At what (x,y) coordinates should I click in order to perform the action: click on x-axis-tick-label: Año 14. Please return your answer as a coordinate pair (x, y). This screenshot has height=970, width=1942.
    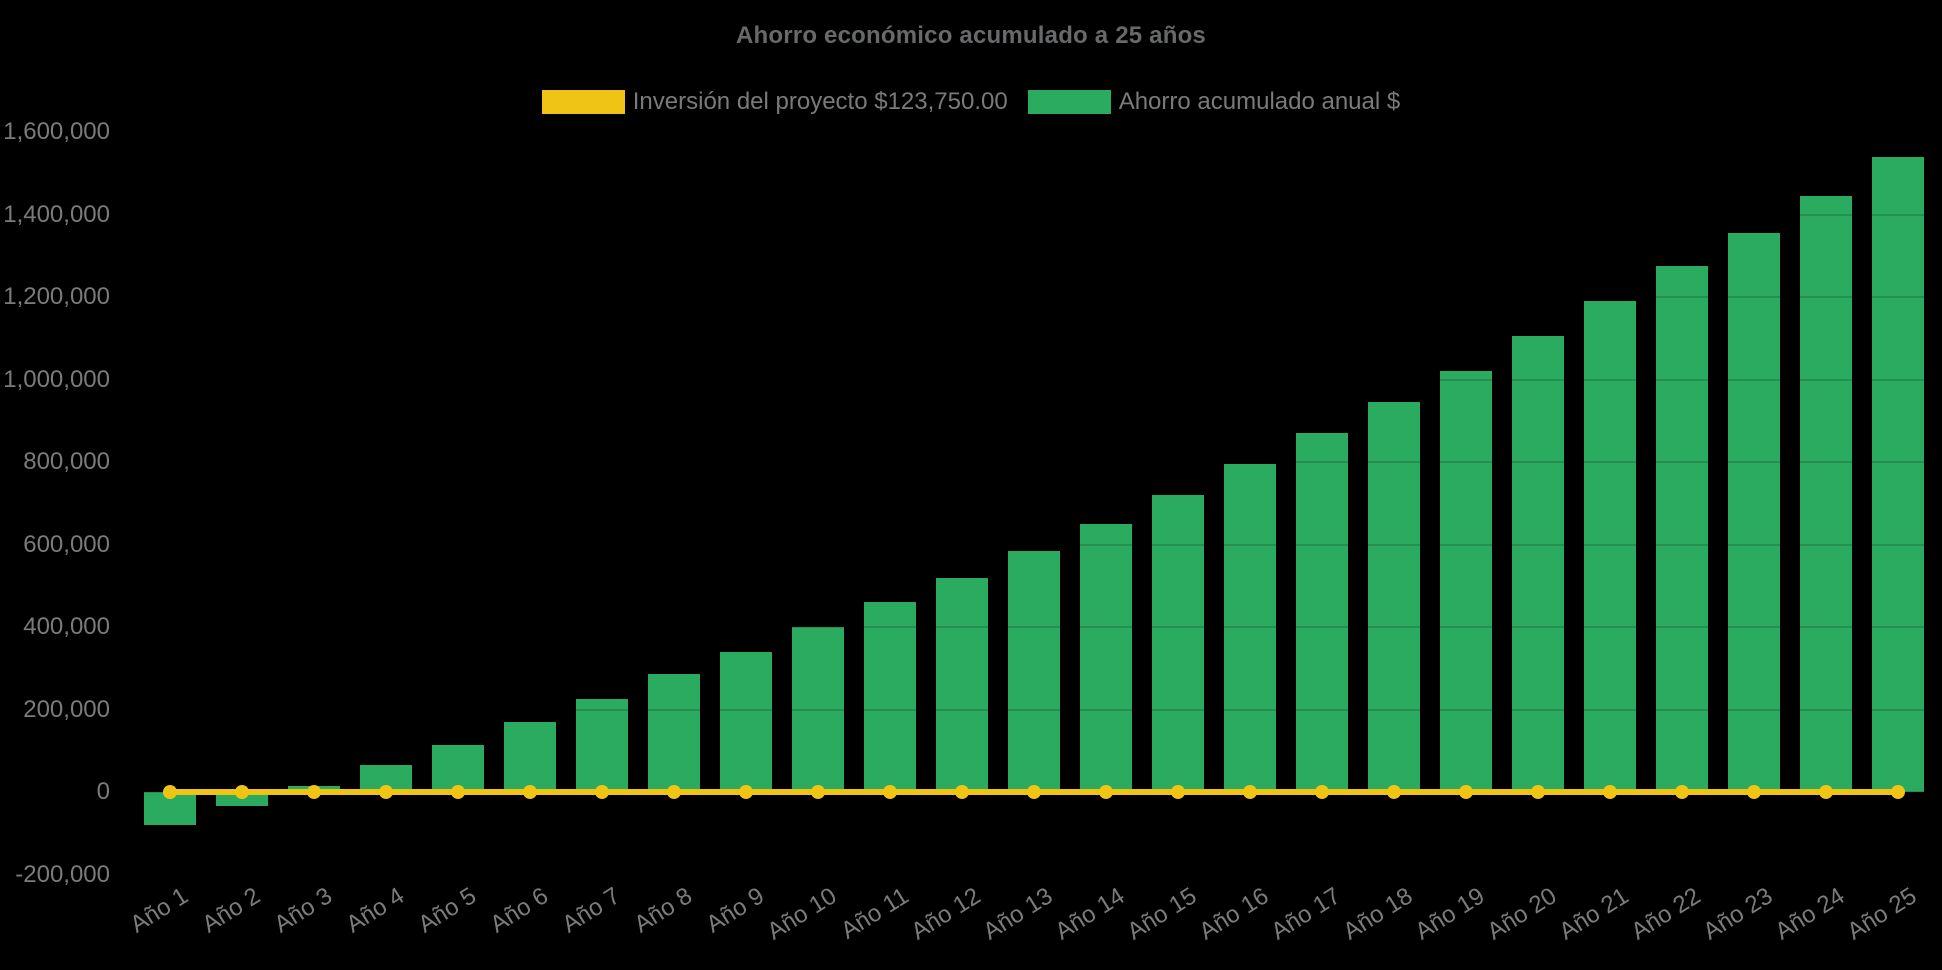
    Looking at the image, I should click on (1090, 914).